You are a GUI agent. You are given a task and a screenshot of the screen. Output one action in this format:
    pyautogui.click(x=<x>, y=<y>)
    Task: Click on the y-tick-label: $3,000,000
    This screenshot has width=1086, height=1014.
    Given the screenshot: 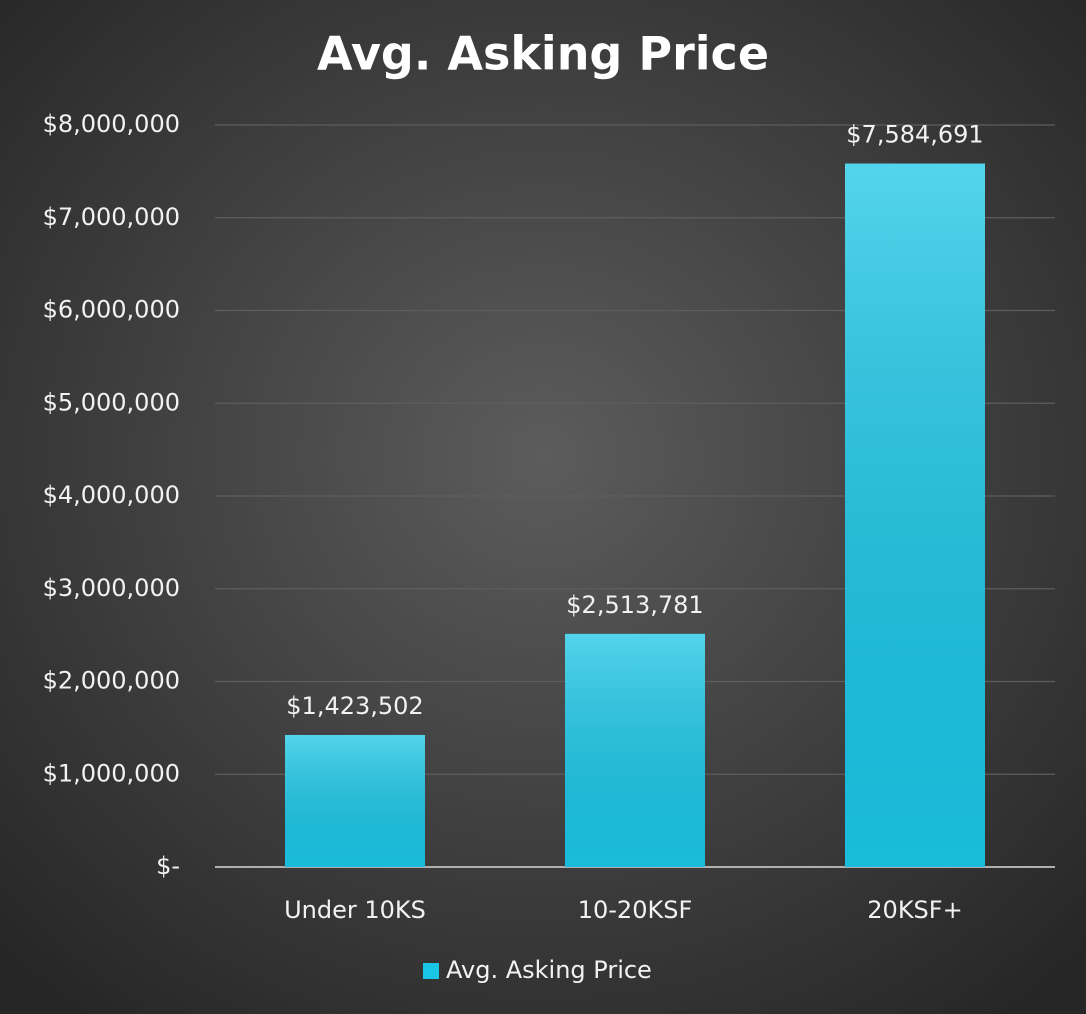 What is the action you would take?
    pyautogui.click(x=111, y=588)
    